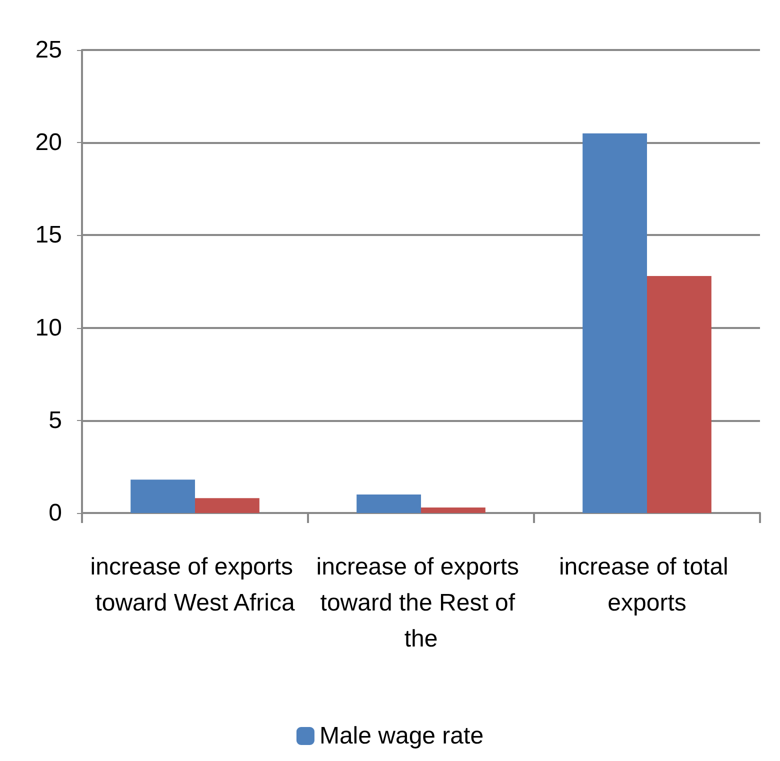  I want to click on y-tick-label: 0, so click(55, 513).